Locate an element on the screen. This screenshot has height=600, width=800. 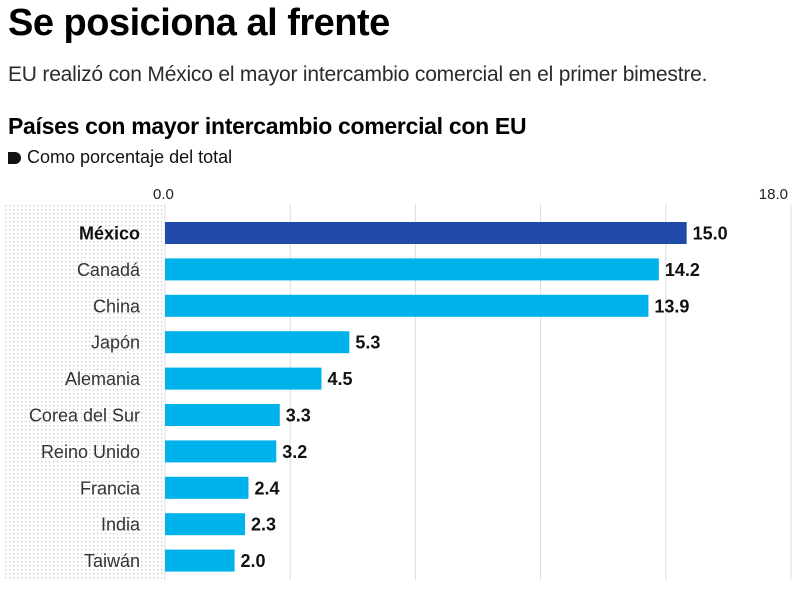
label-area-background is located at coordinates (85, 392).